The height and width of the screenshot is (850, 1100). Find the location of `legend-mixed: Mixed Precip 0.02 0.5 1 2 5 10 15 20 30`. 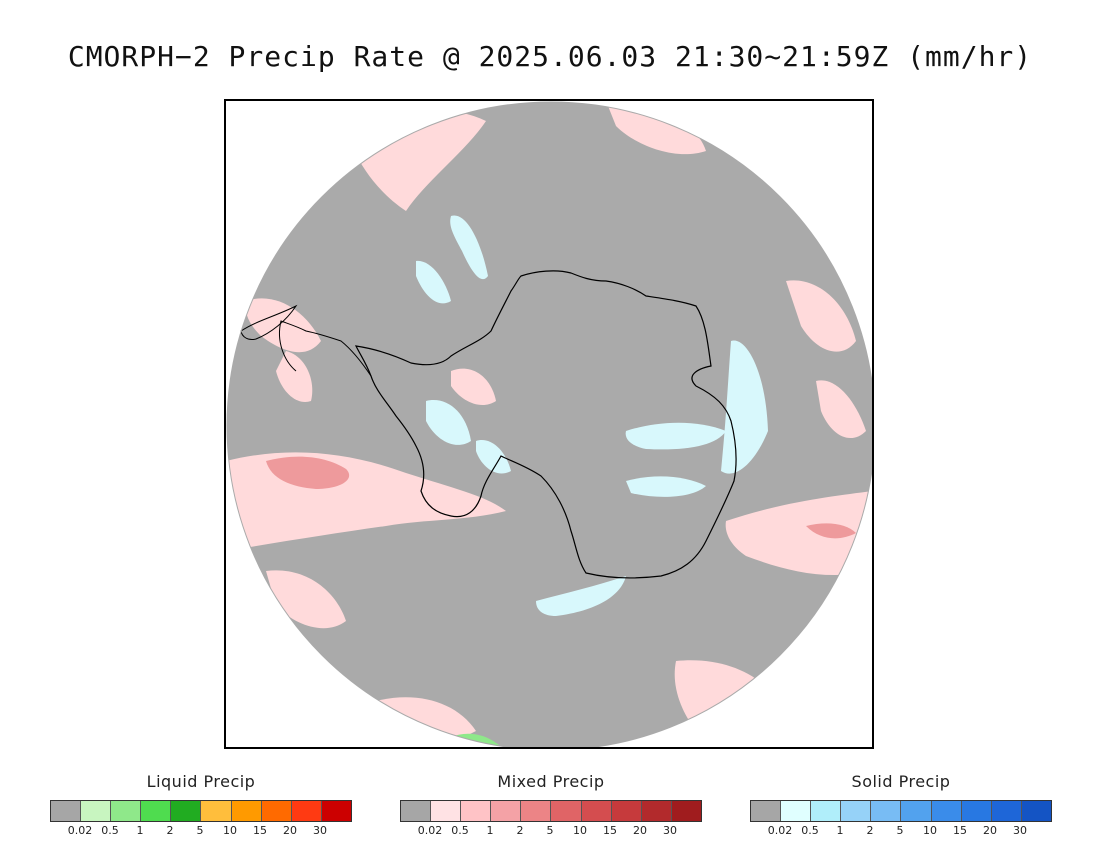

legend-mixed: Mixed Precip 0.02 0.5 1 2 5 10 15 20 30 is located at coordinates (551, 805).